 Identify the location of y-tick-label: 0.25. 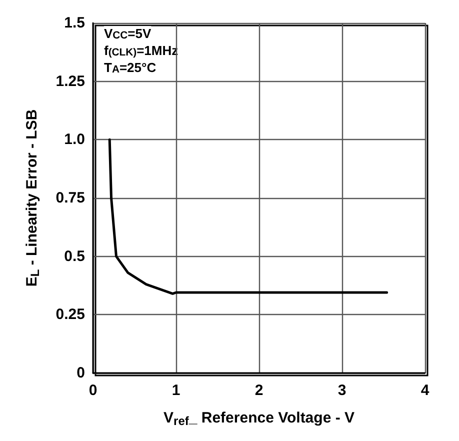
(70, 315).